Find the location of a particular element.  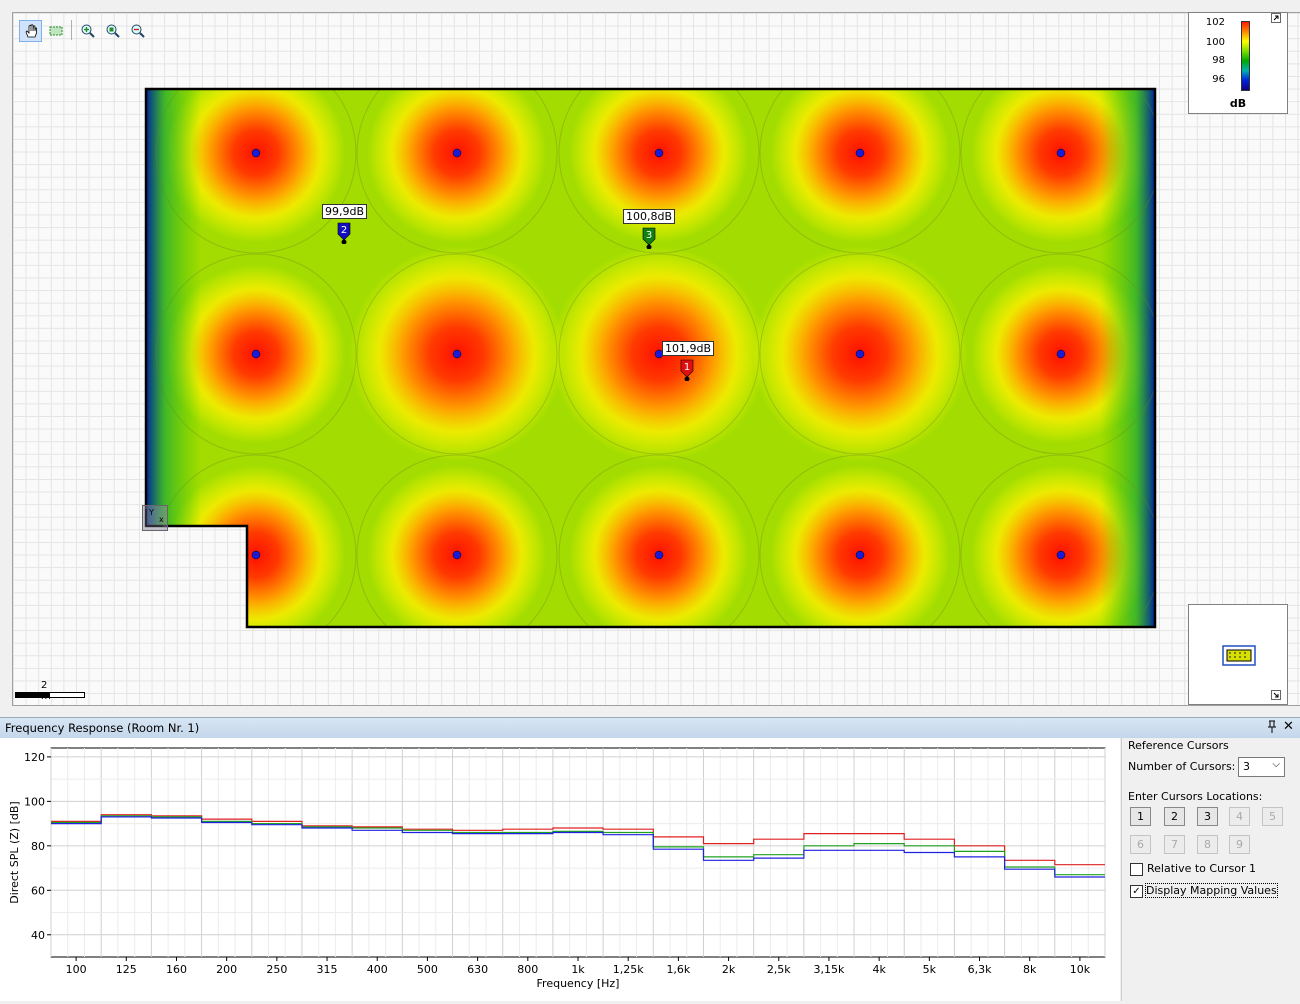

relative-to-cursor-label: Relative to Cursor 1 is located at coordinates (1202, 868).